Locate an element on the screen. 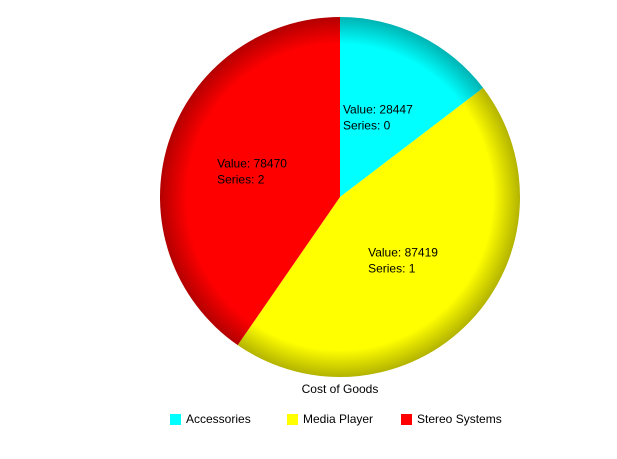 The image size is (617, 459). chart-title: Cost of Goods is located at coordinates (340, 389).